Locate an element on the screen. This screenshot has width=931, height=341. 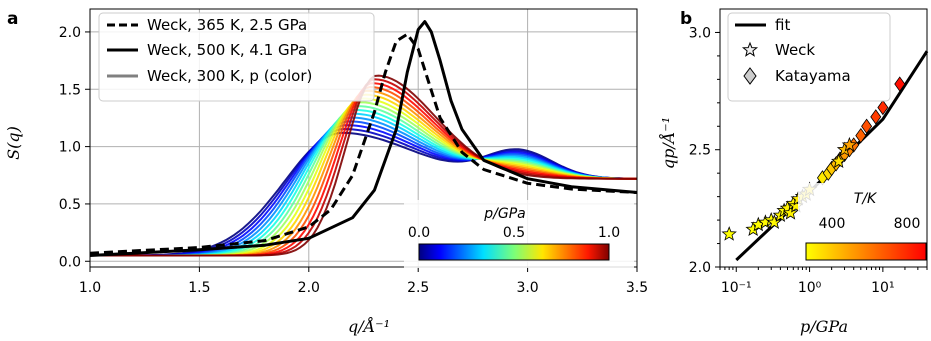
panel-b-xlabel: p/GPa is located at coordinates (824, 326).